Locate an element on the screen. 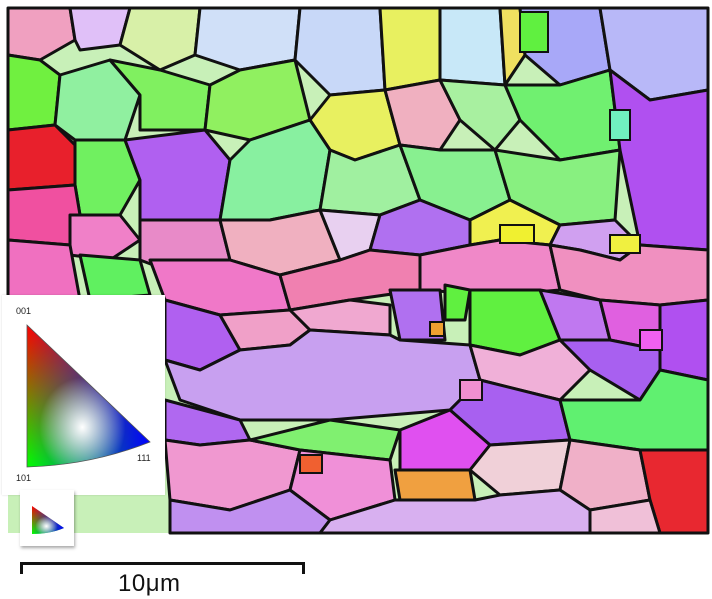  legend-thumbnail is located at coordinates (47, 518).